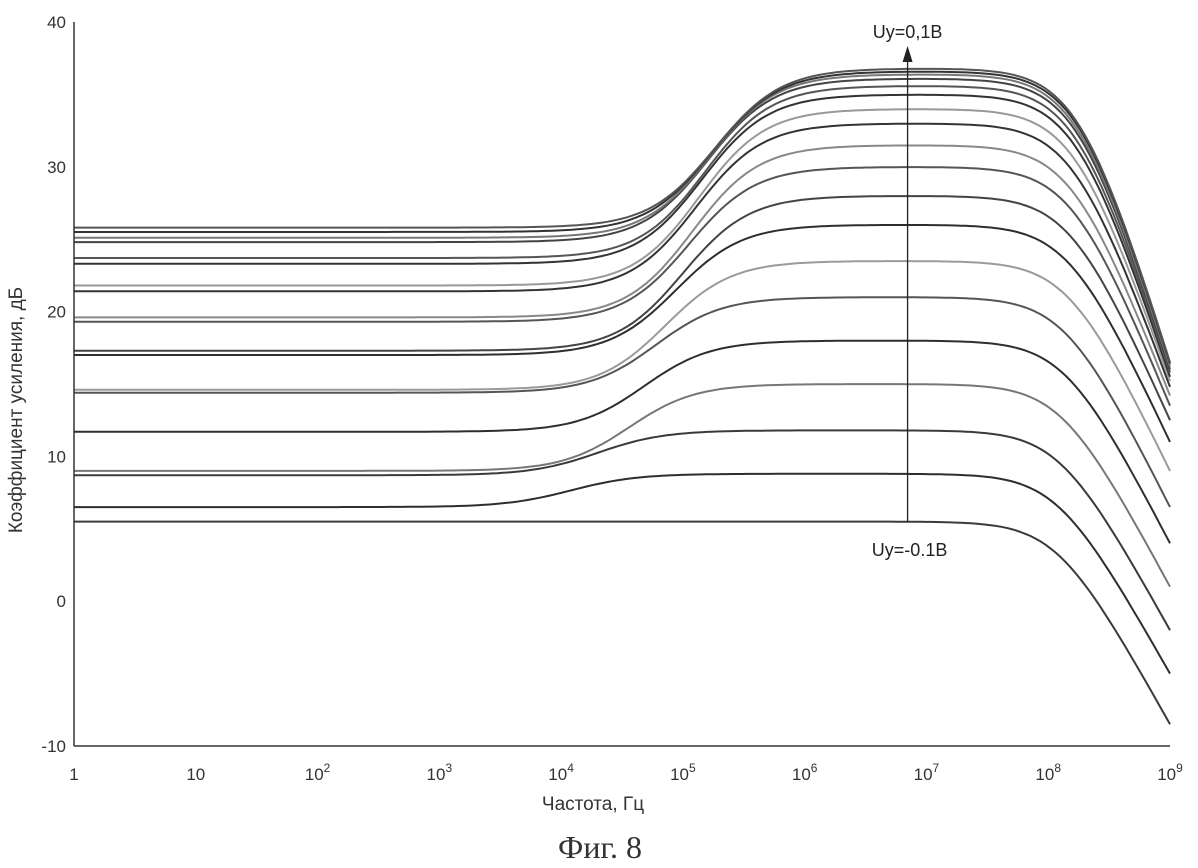  I want to click on y-tick-label: 30, so click(56, 167).